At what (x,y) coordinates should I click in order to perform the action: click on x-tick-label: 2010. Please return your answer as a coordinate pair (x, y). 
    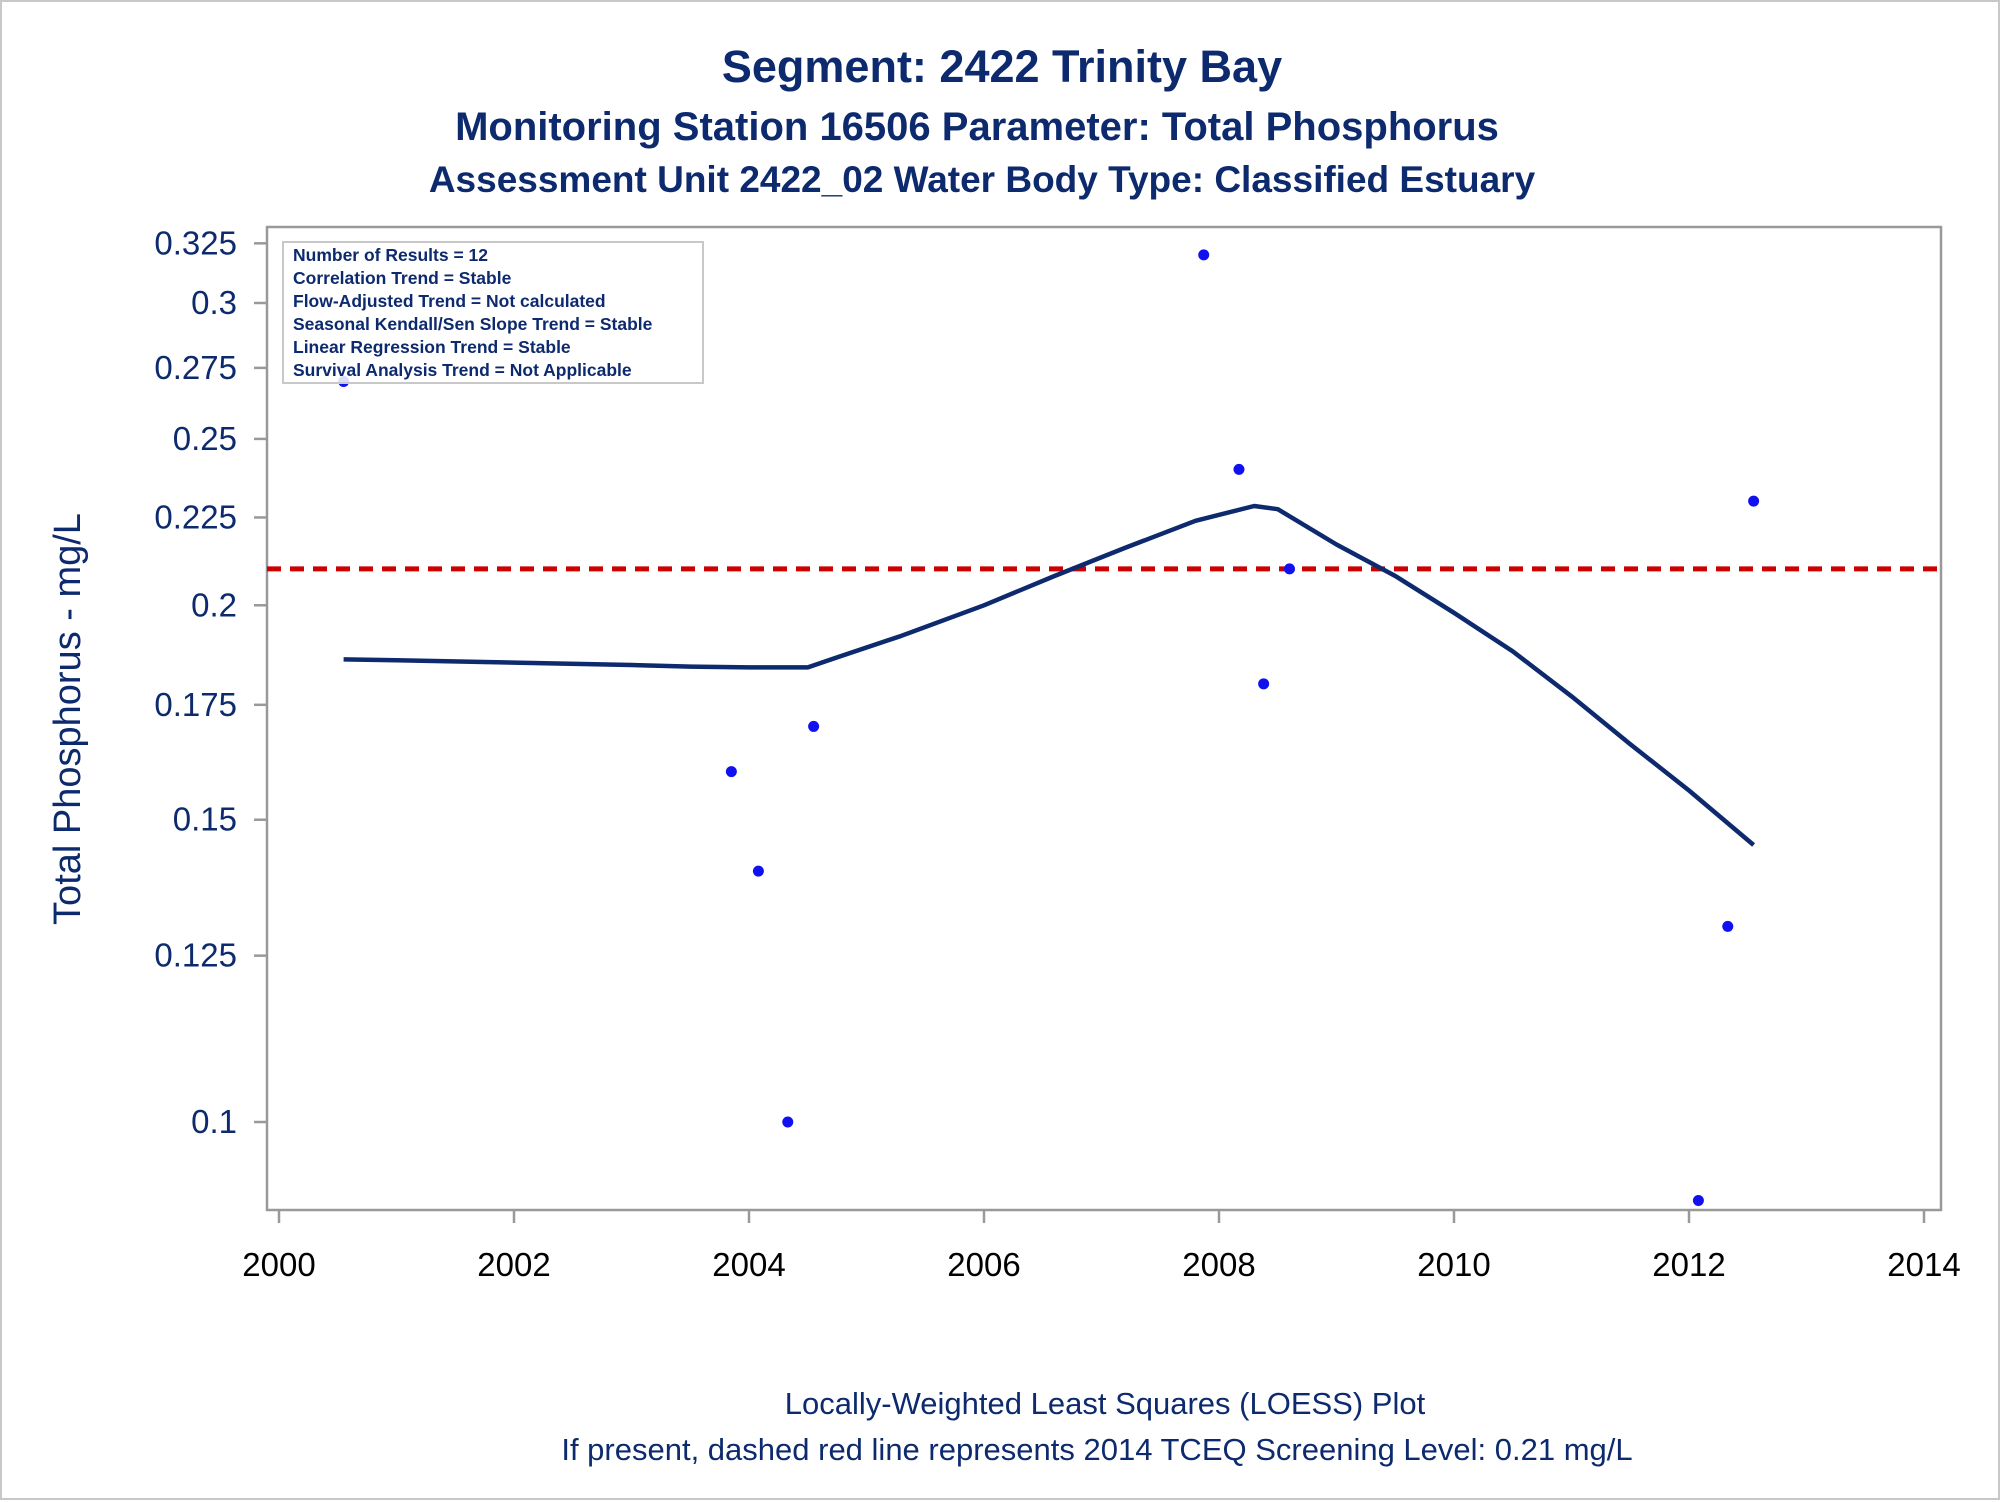
    Looking at the image, I should click on (1453, 1264).